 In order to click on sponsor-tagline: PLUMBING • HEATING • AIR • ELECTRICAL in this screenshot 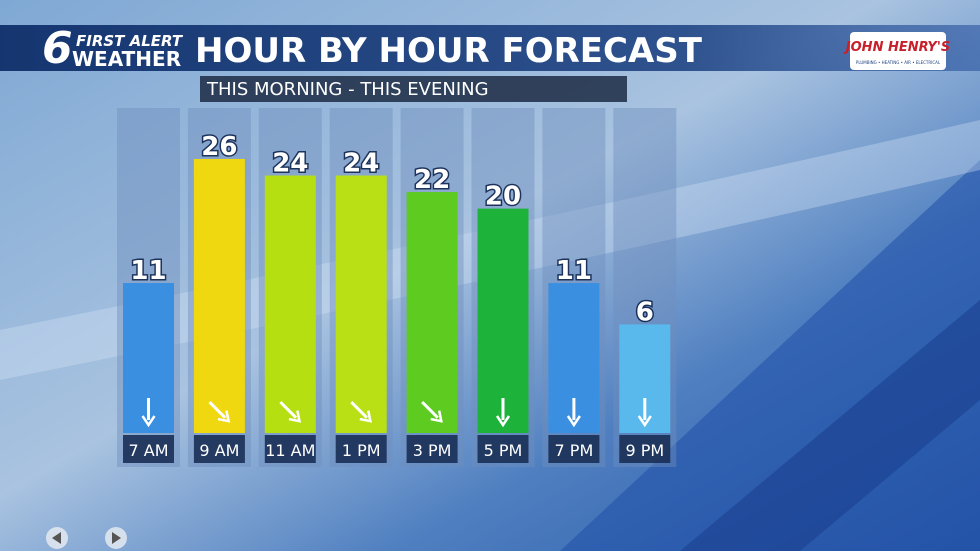, I will do `click(898, 62)`.